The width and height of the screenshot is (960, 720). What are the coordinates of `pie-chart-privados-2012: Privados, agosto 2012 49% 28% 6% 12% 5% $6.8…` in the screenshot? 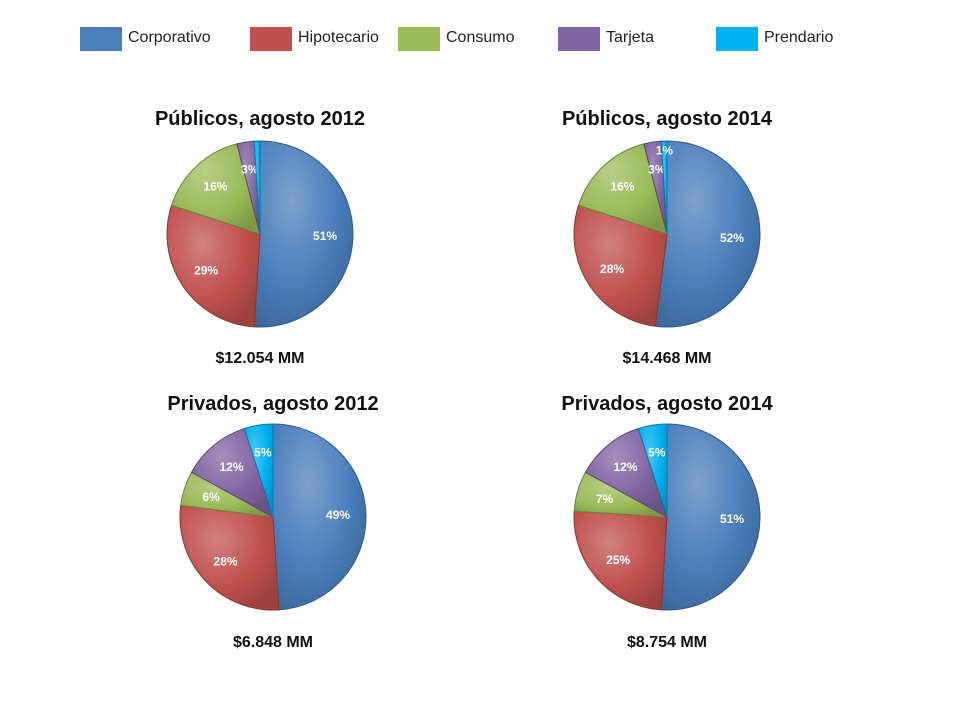 It's located at (273, 523).